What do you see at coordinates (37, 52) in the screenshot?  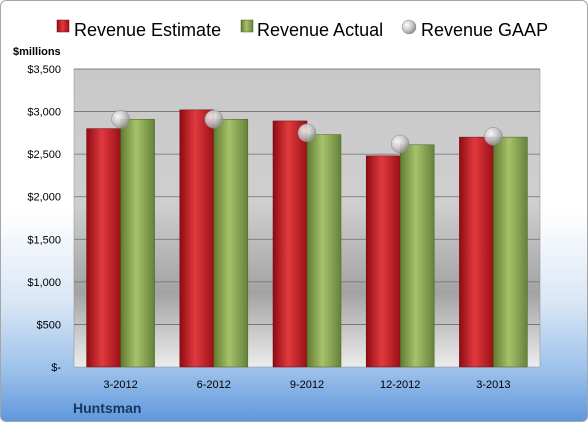 I see `y-unit-label: $millions` at bounding box center [37, 52].